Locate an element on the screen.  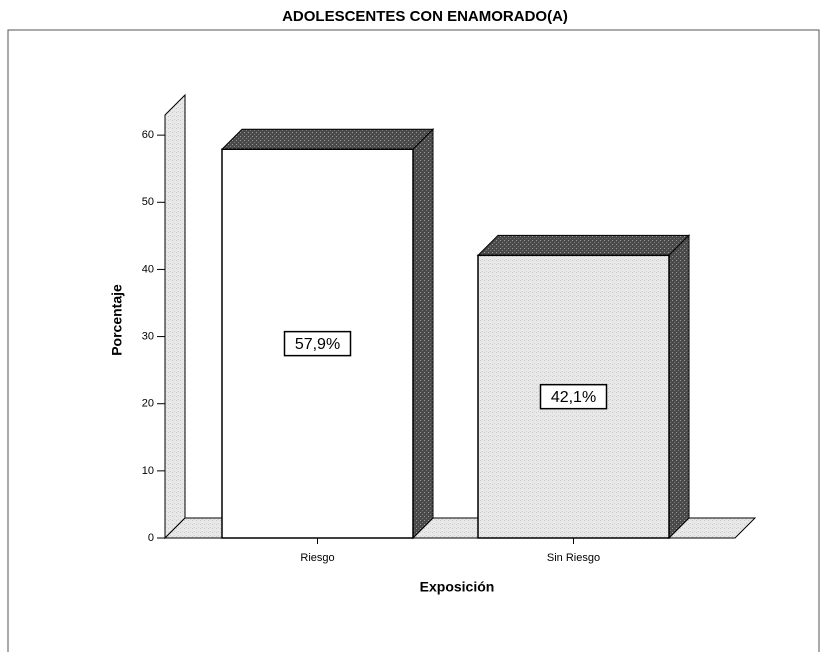
value-label: 57,9% is located at coordinates (317, 344).